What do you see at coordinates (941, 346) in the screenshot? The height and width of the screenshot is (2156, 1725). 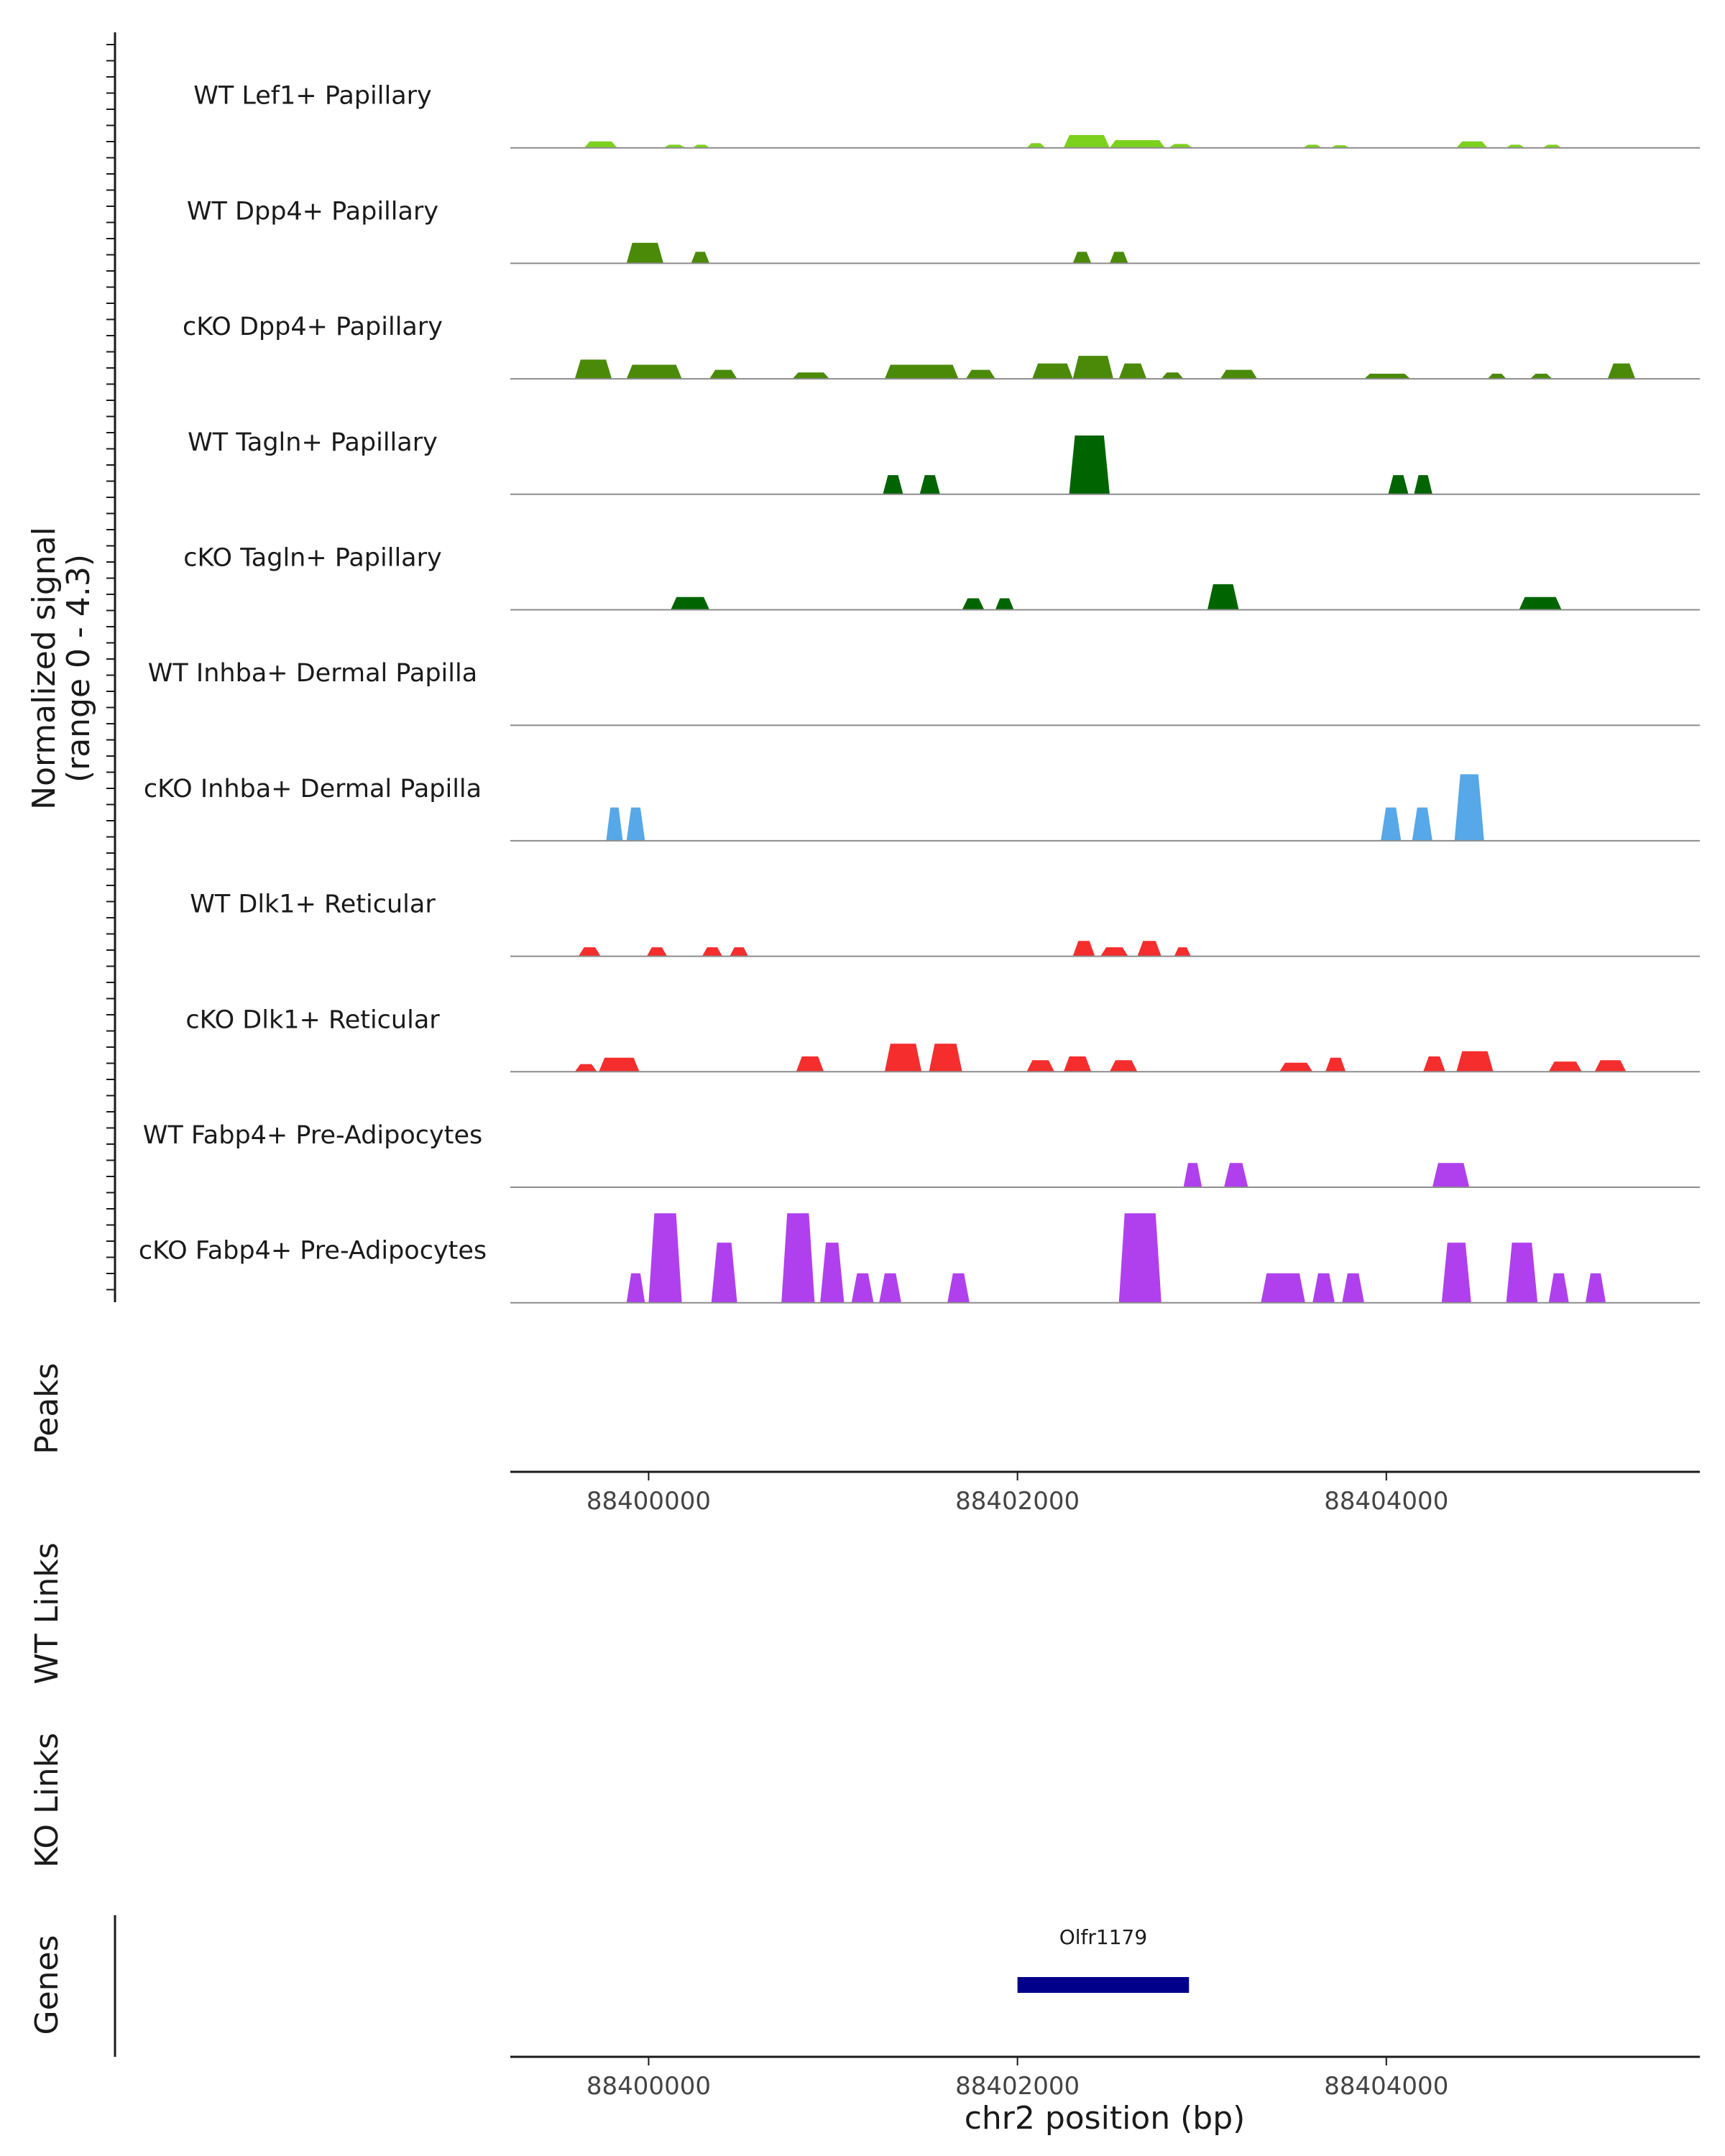 I see `track-row: cKO Dpp4+ Papillary` at bounding box center [941, 346].